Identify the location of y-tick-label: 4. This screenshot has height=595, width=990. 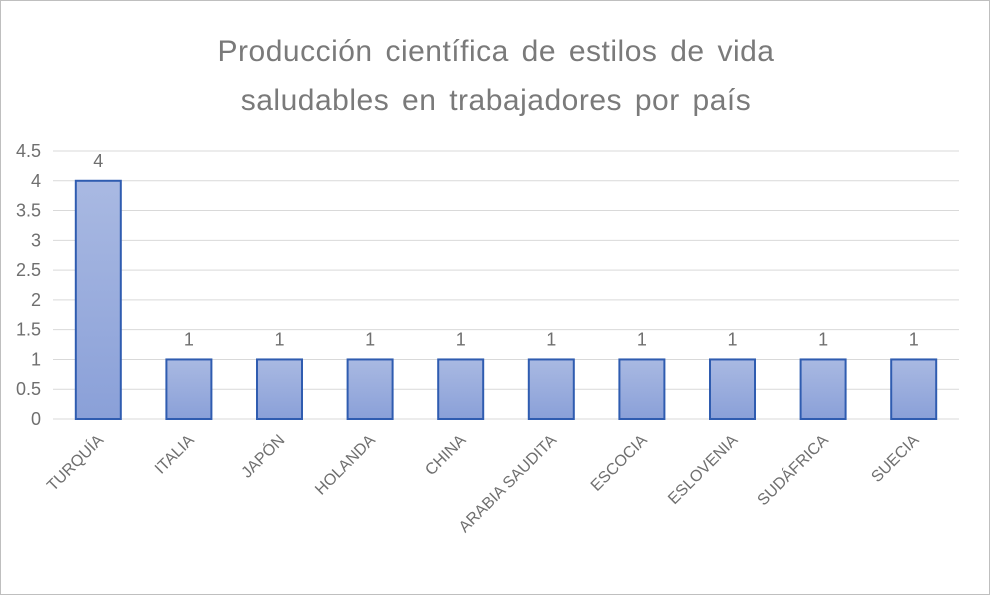
(36, 181).